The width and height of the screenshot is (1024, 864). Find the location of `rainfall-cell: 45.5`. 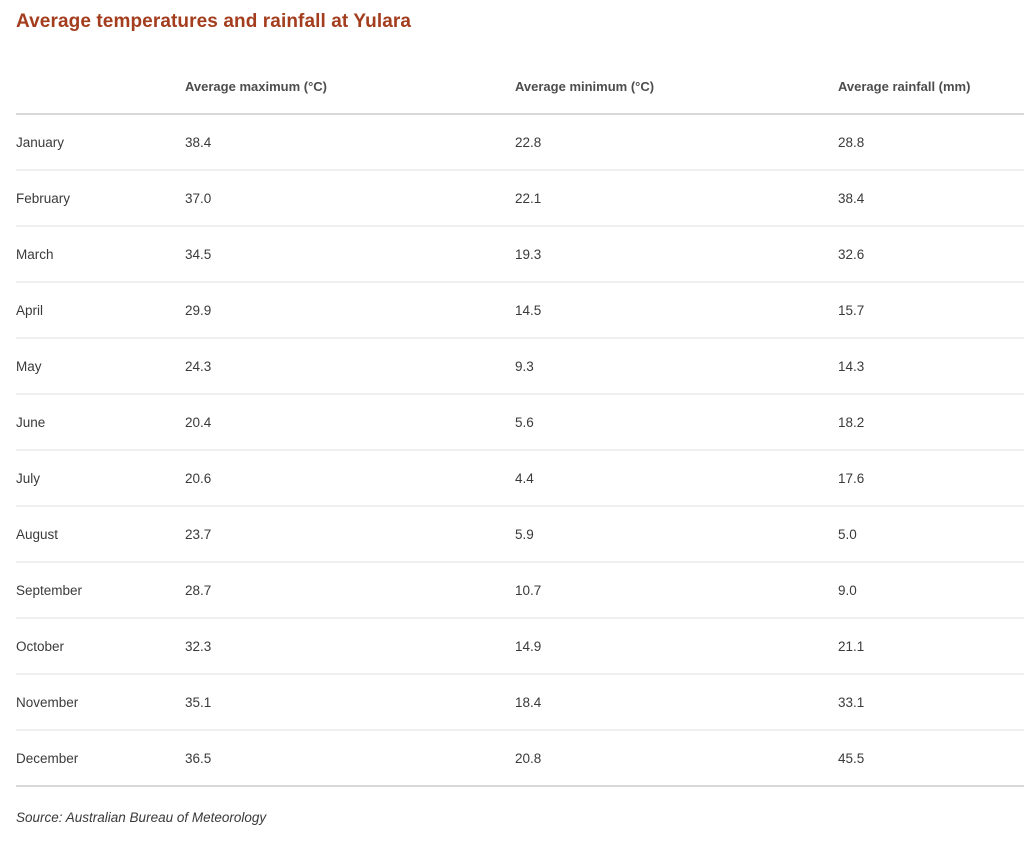

rainfall-cell: 45.5 is located at coordinates (851, 758).